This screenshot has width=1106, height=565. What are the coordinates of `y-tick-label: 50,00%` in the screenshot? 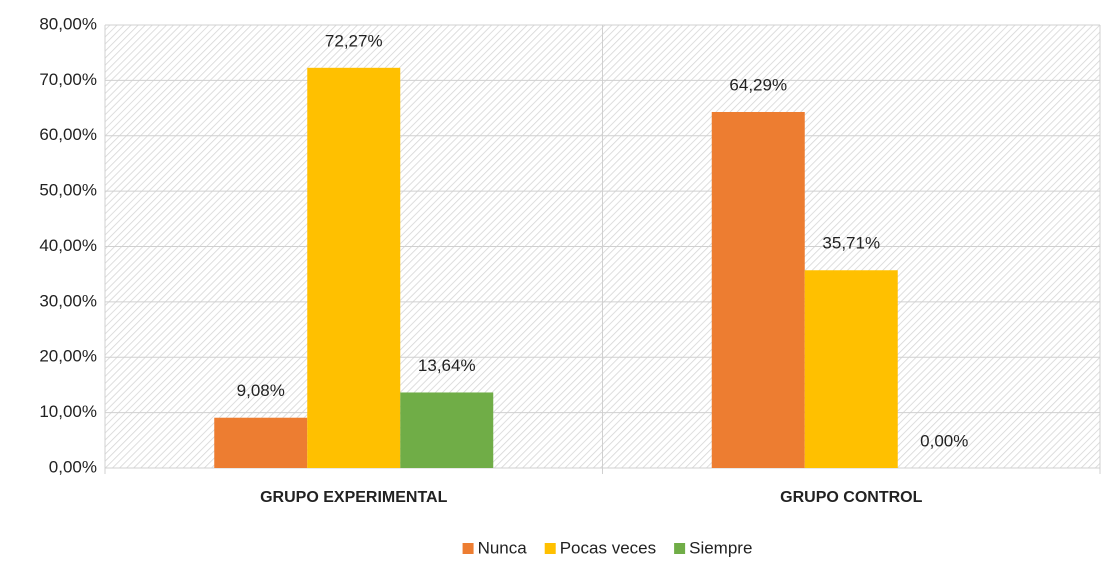 It's located at (68, 190).